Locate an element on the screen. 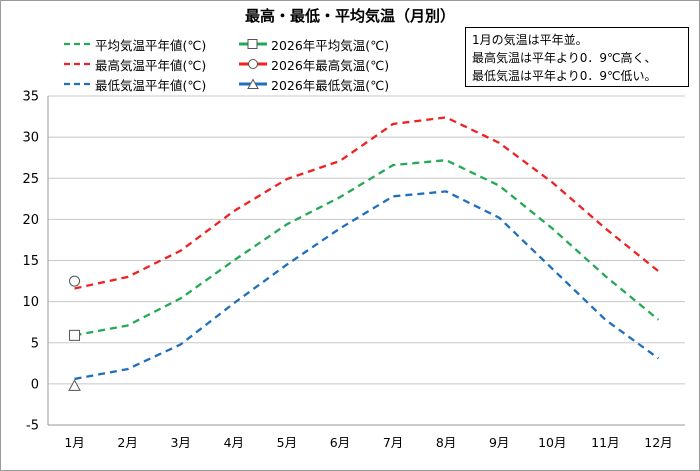 This screenshot has width=700, height=471. x-tick-label: 8月 is located at coordinates (446, 442).